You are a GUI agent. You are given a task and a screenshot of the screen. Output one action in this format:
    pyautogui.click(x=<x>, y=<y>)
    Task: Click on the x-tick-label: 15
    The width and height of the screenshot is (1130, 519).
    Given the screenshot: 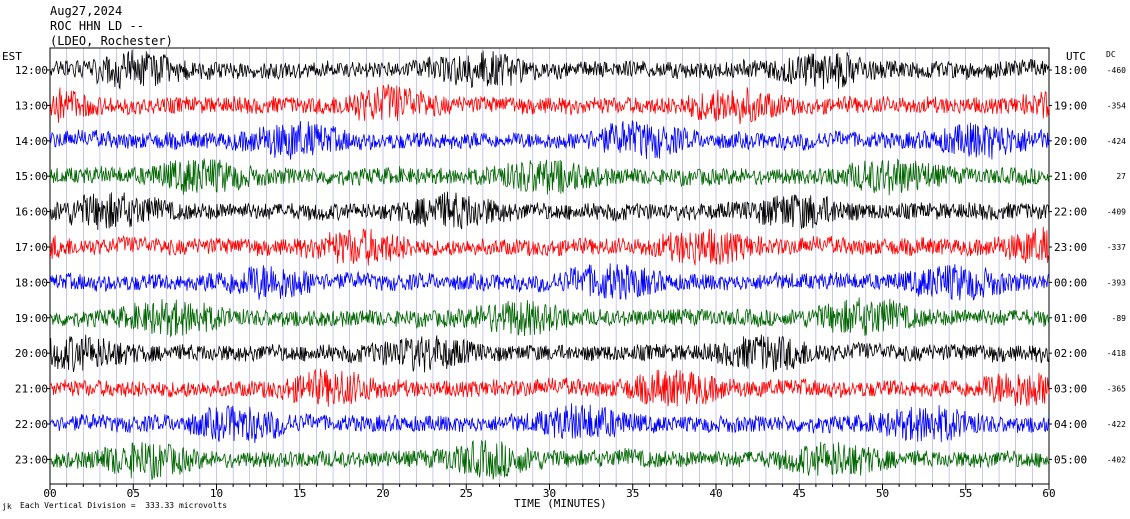 What is the action you would take?
    pyautogui.click(x=299, y=493)
    